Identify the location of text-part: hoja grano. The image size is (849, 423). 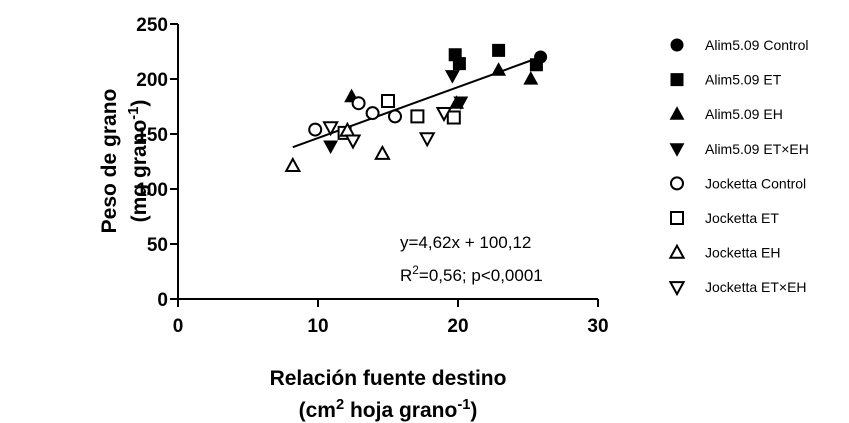
(400, 410).